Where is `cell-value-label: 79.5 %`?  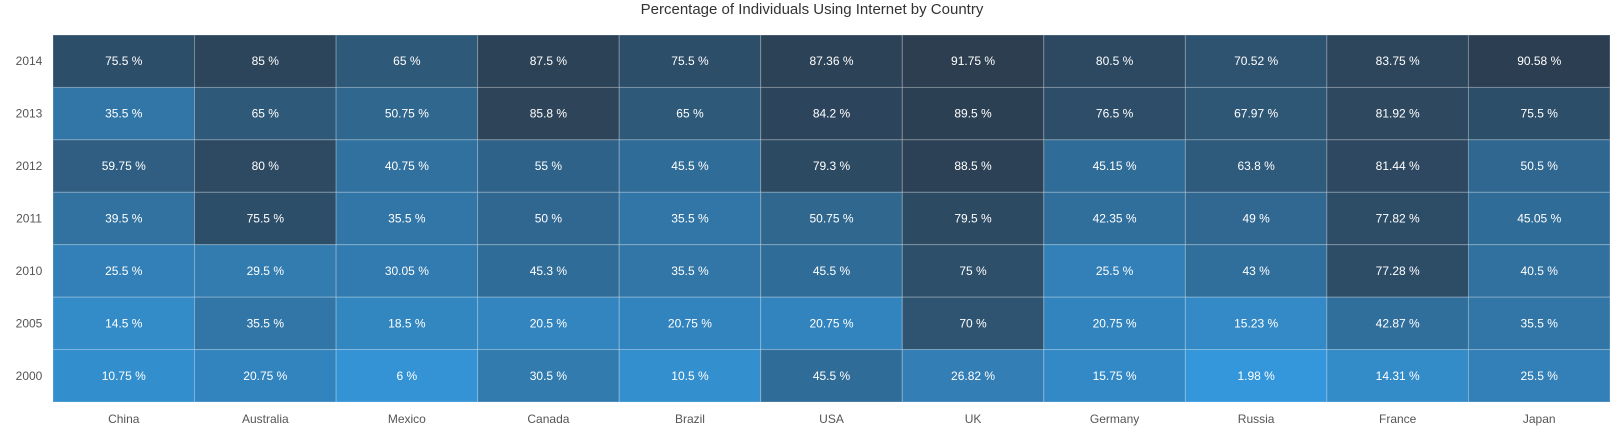 cell-value-label: 79.5 % is located at coordinates (973, 219).